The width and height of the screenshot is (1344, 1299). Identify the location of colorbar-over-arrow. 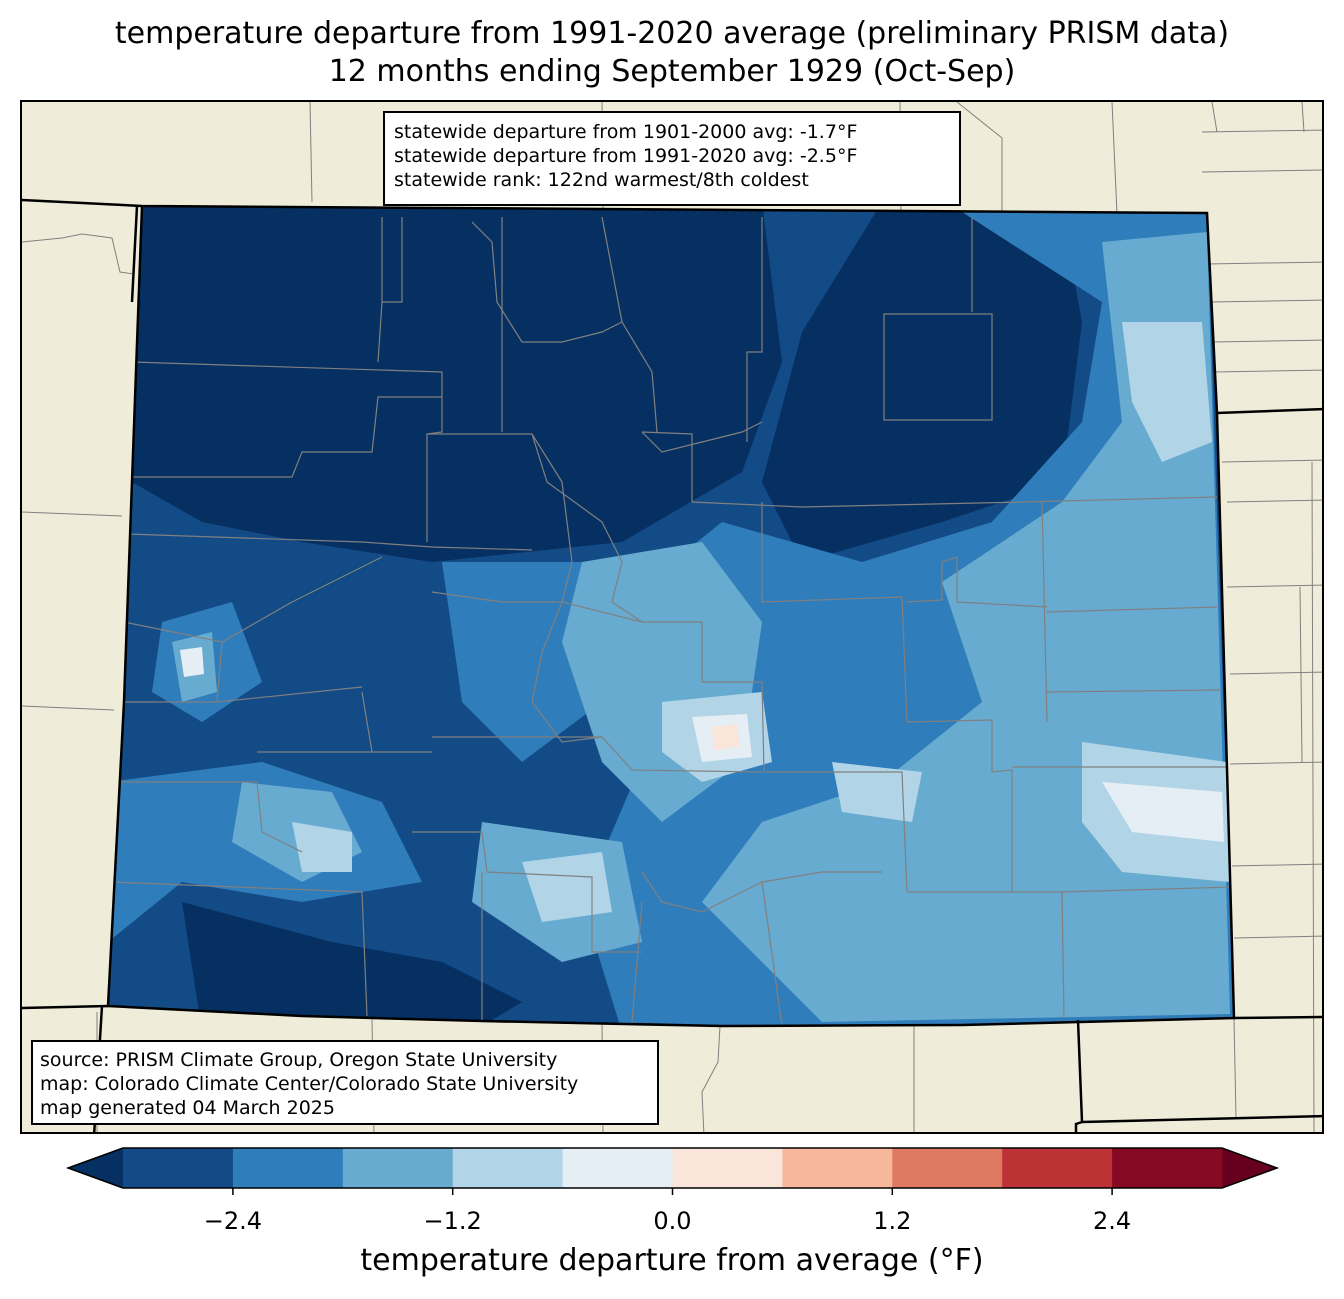
(1249, 1168).